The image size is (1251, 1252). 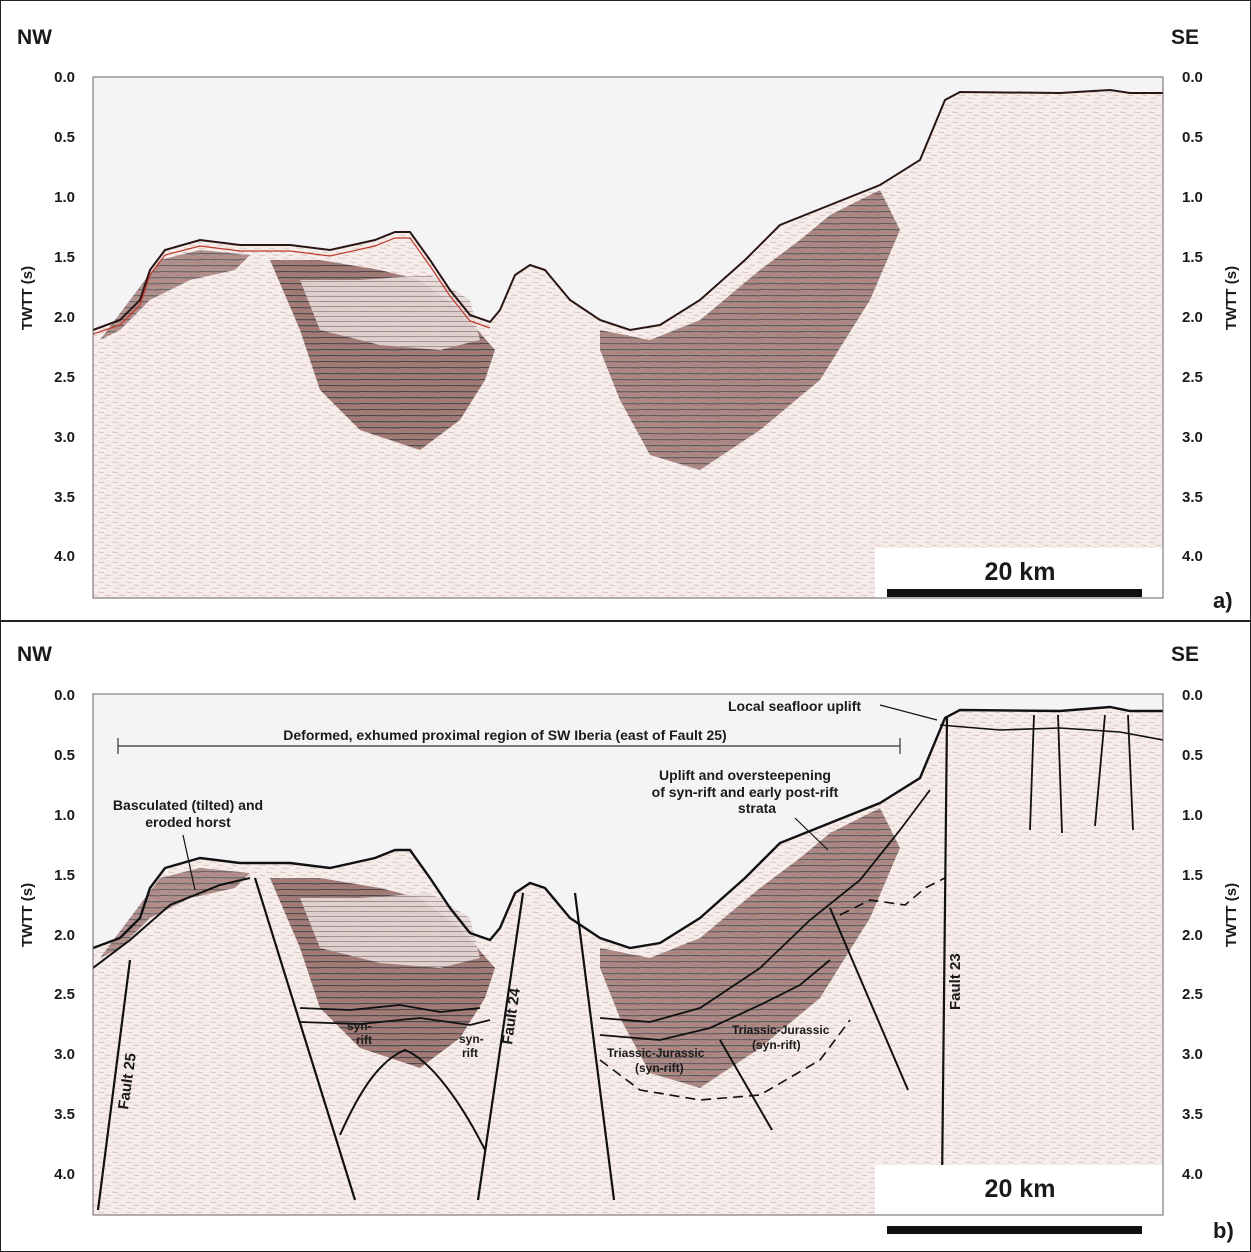 What do you see at coordinates (811, 834) in the screenshot?
I see `uplift-arrow` at bounding box center [811, 834].